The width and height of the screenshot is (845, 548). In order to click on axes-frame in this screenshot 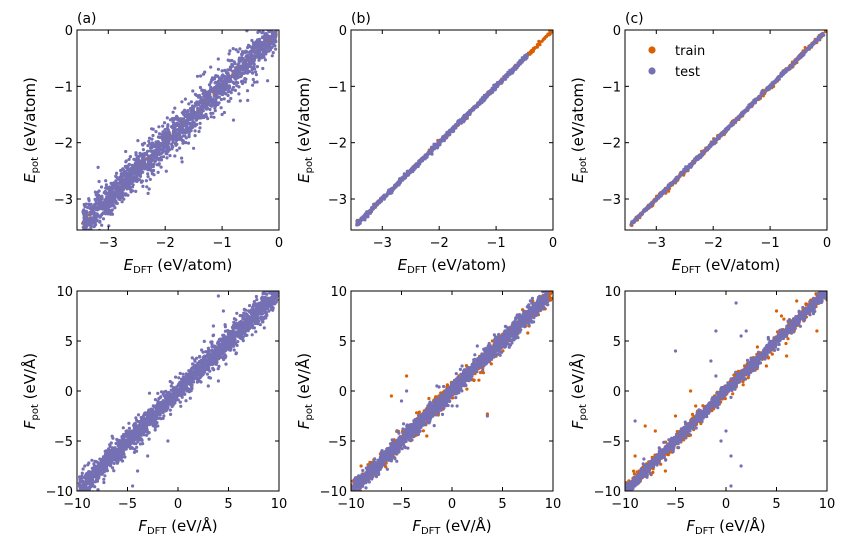, I will do `click(452, 130)`.